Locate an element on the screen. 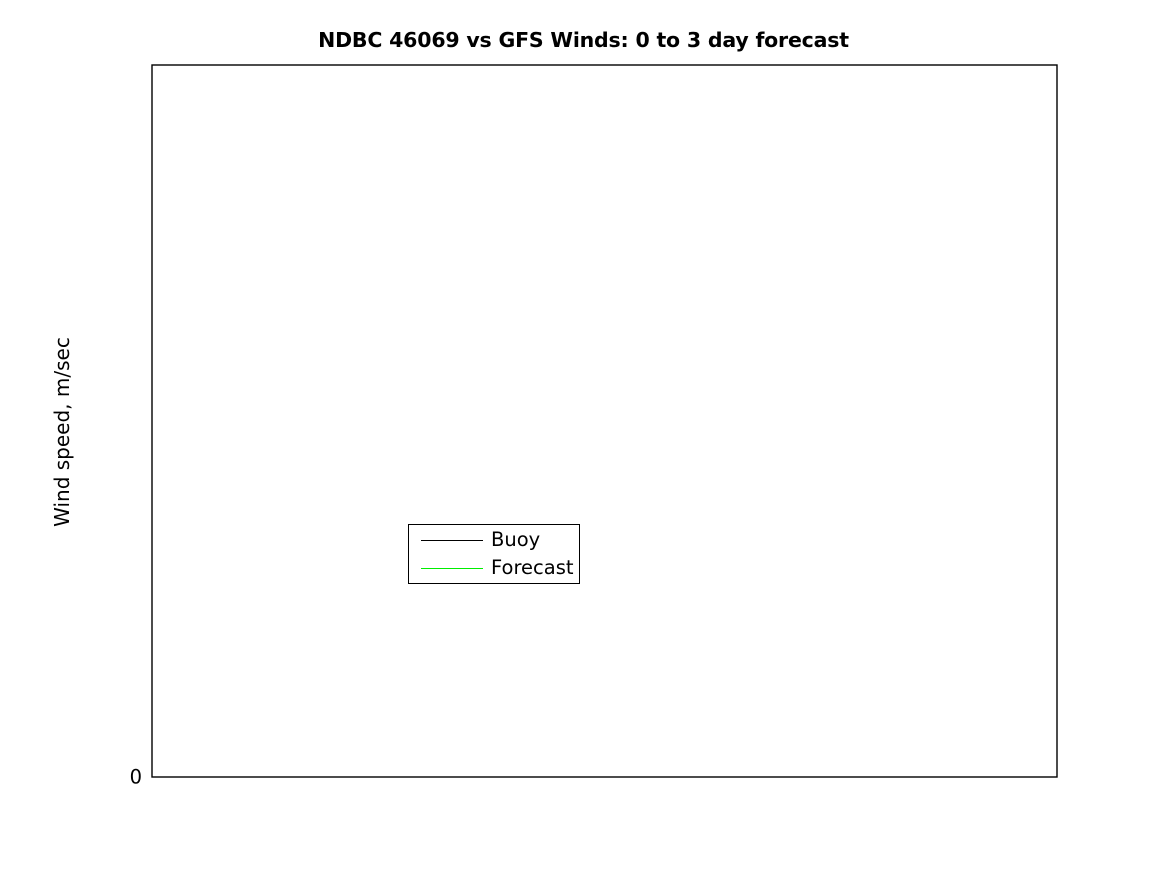 This screenshot has width=1167, height=875. legend-swatch-forecast is located at coordinates (452, 568).